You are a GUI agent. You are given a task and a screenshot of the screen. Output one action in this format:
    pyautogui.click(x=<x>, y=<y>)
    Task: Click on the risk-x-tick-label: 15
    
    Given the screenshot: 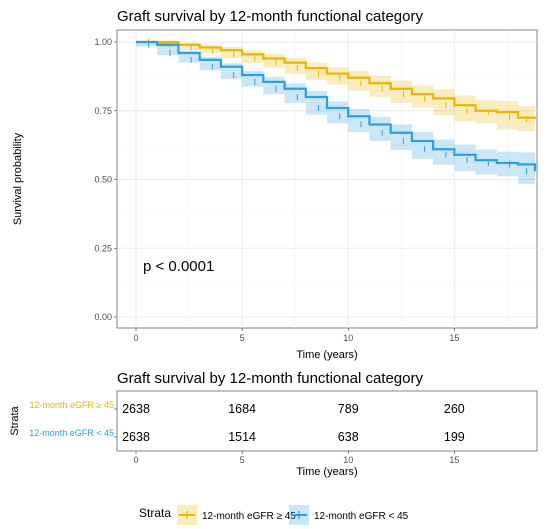 What is the action you would take?
    pyautogui.click(x=454, y=460)
    